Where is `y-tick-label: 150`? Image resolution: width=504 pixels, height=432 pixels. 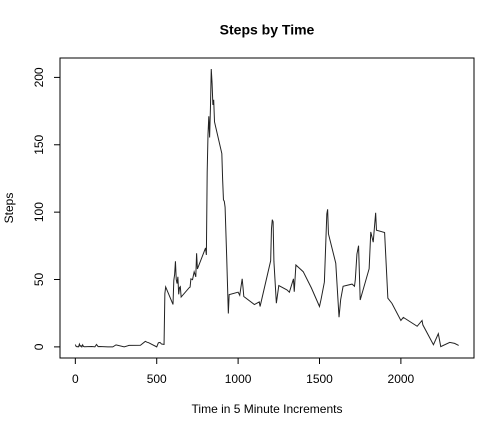 y-tick-label: 150 is located at coordinates (39, 144).